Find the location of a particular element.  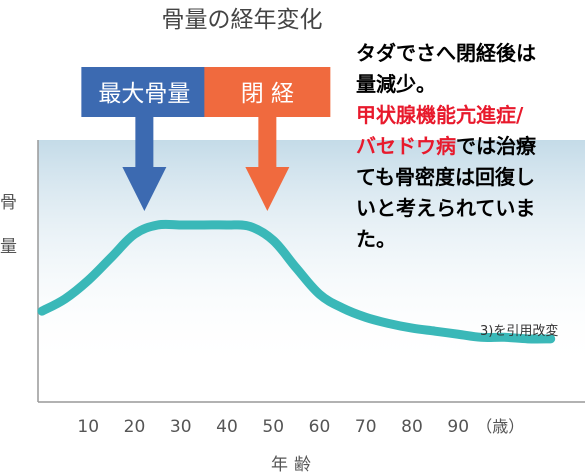

x-tick-label: 30 is located at coordinates (181, 427).